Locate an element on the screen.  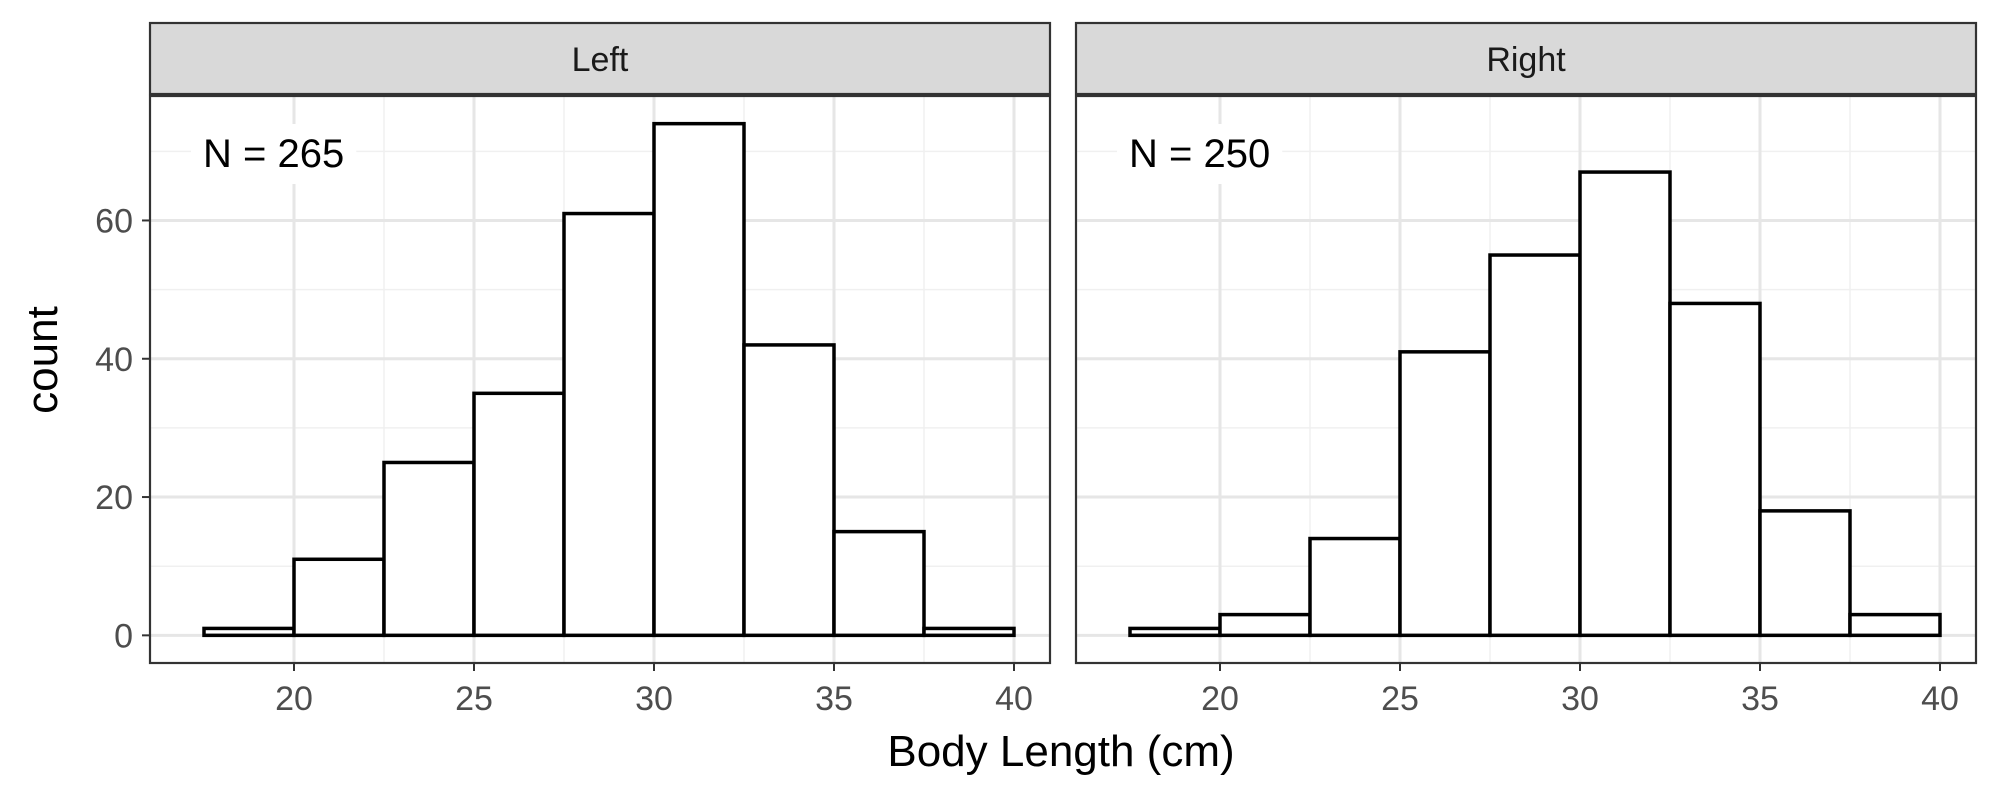
sample-size-label: N = 250 is located at coordinates (1199, 154).